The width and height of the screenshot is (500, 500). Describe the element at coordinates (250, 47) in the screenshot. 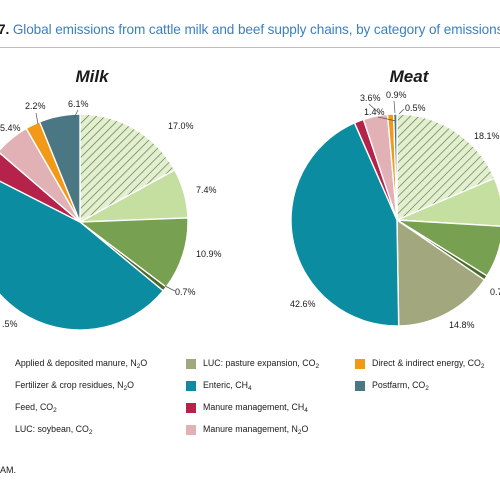

I see `title-divider` at that location.